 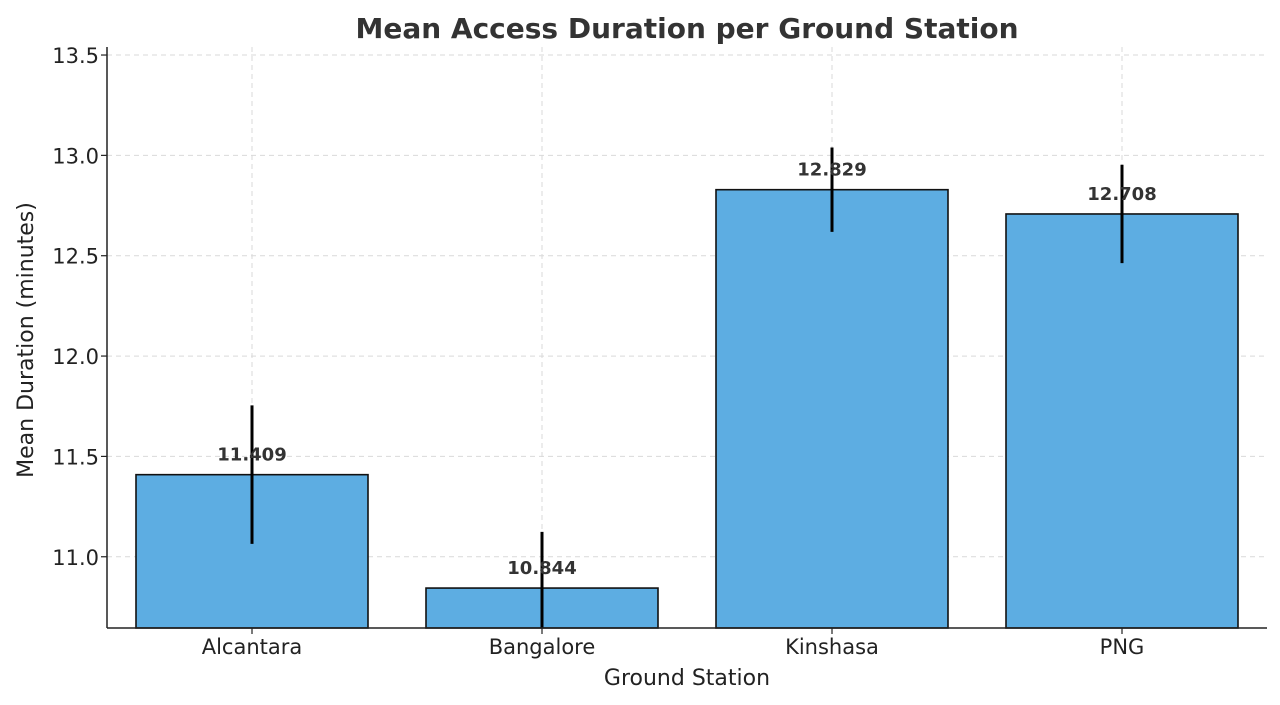 I want to click on x-tick-label: Bangalore, so click(x=542, y=647).